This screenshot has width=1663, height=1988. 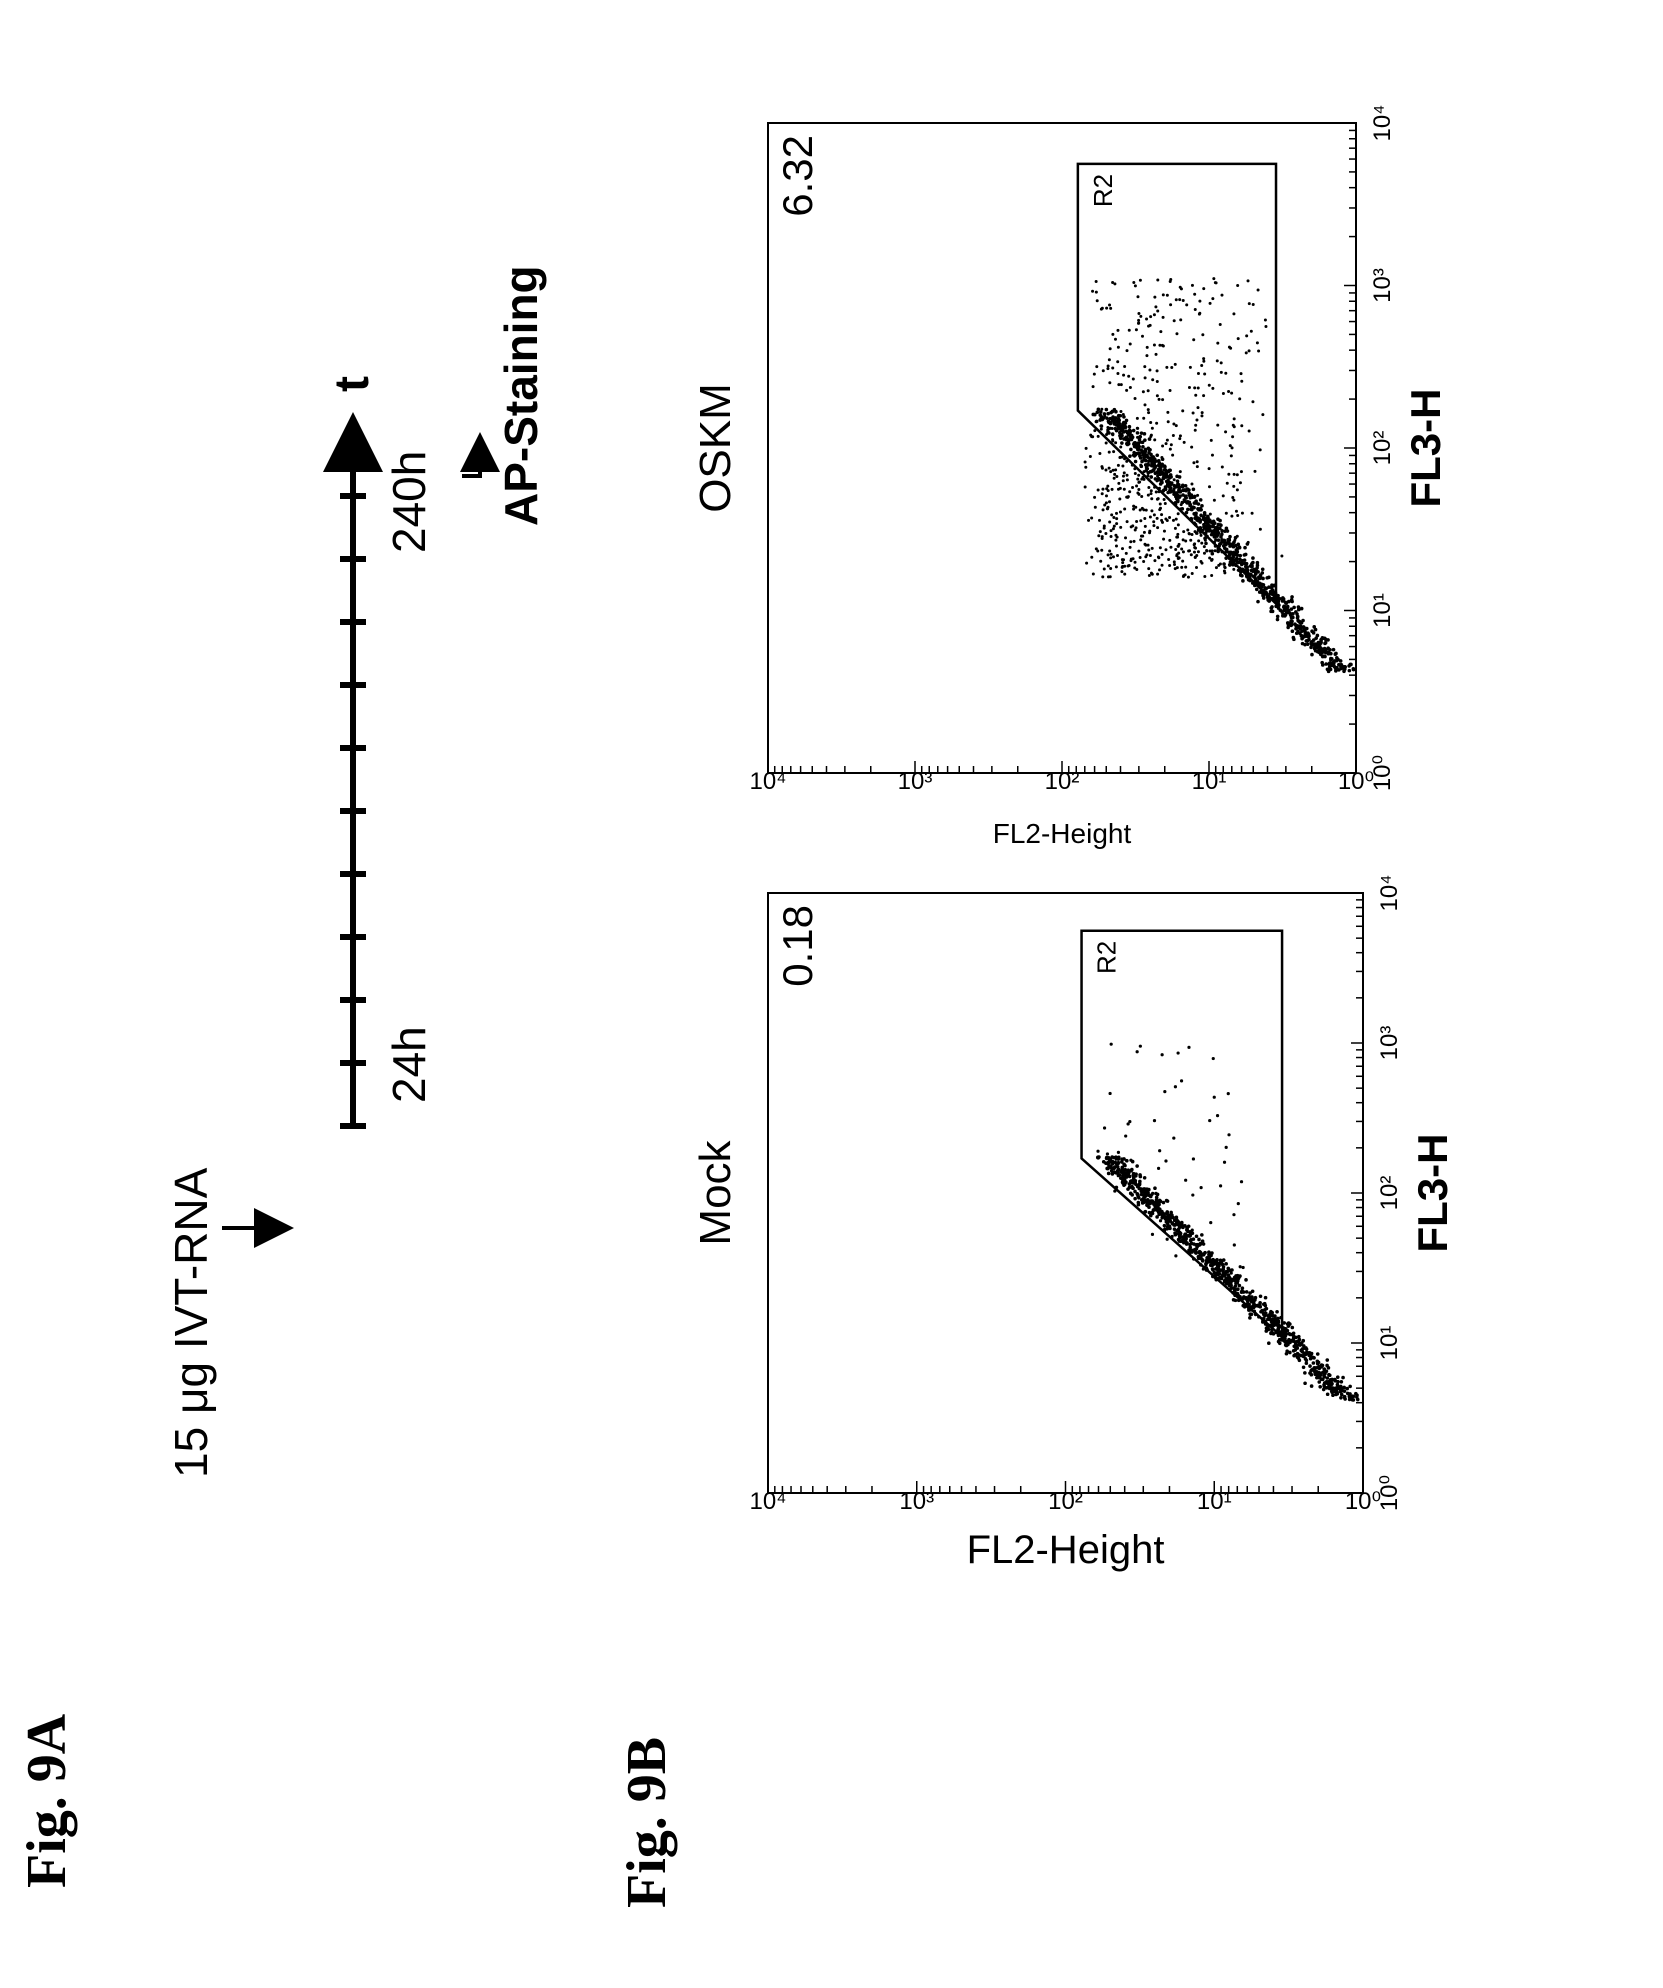 What do you see at coordinates (409, 502) in the screenshot?
I see `timeline-end-label: 240h` at bounding box center [409, 502].